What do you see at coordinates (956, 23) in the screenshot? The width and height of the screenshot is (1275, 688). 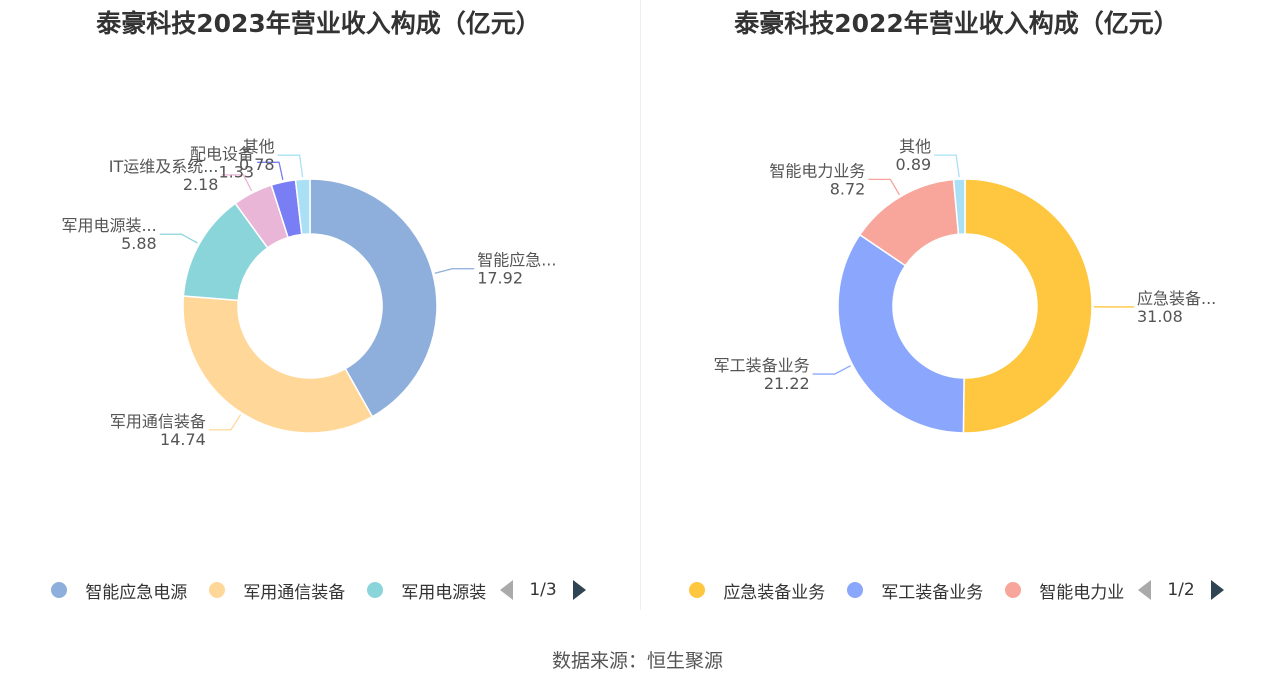 I see `chart-title: 泰豪科技2022年营业收入构成（亿元）` at bounding box center [956, 23].